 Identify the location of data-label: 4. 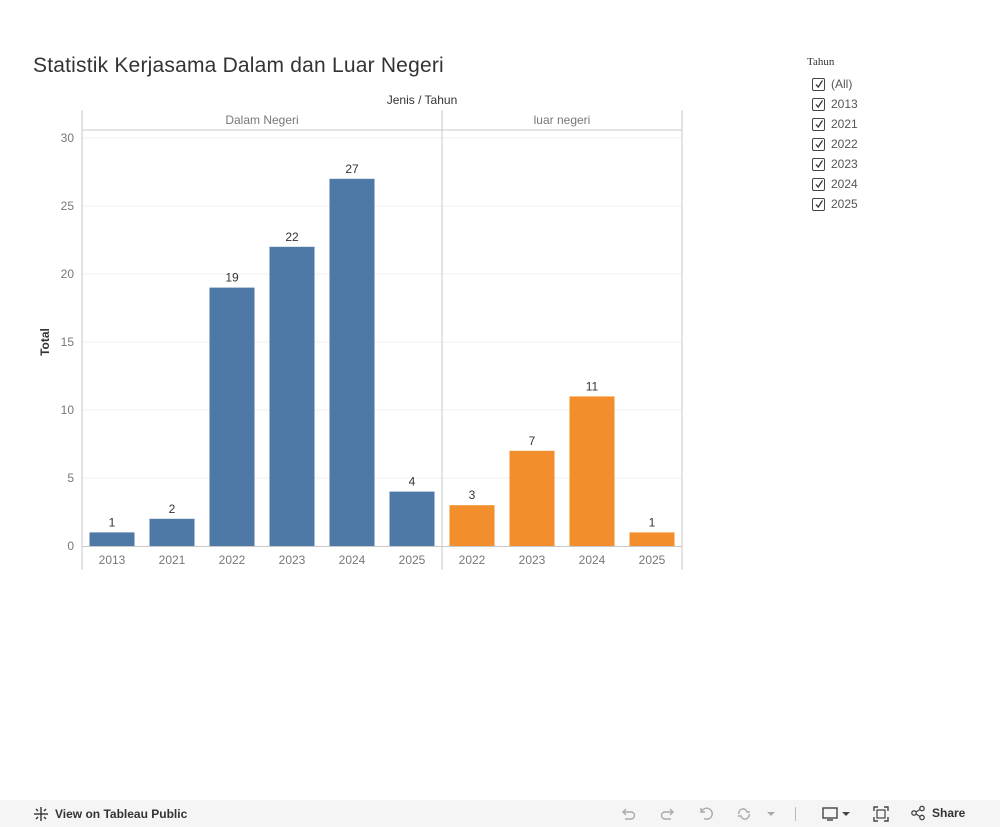
(412, 482).